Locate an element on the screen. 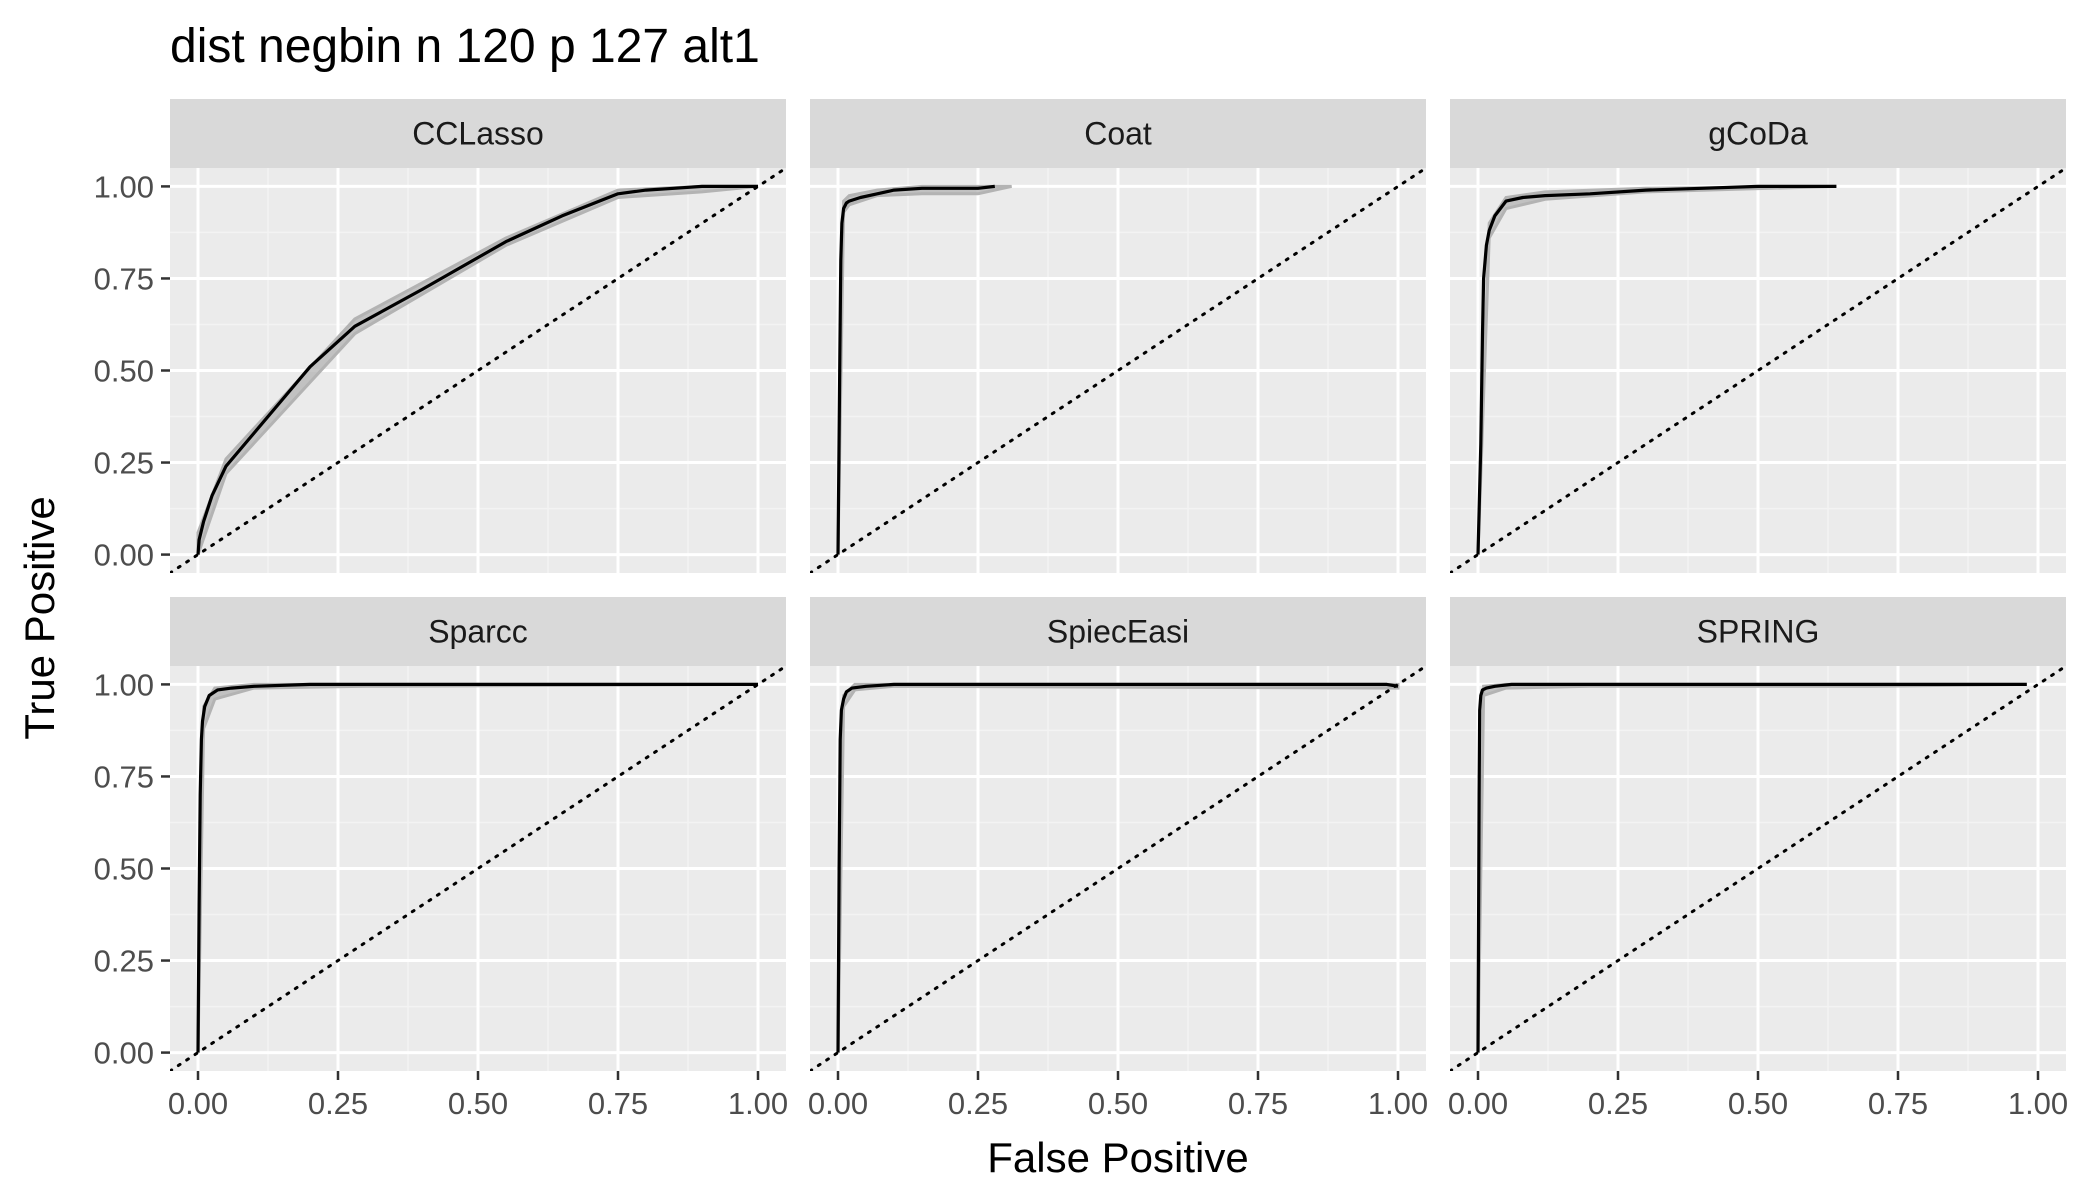 The width and height of the screenshot is (2087, 1203). facet-label-gcoda: gCoDa is located at coordinates (1758, 134).